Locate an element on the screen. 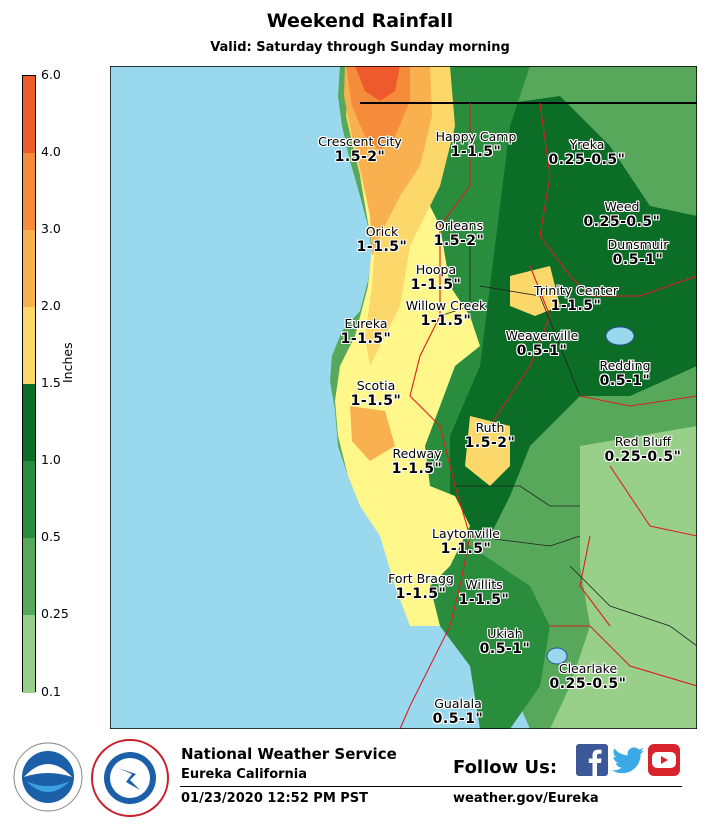 The image size is (720, 839). light-orange-ruth is located at coordinates (487, 451).